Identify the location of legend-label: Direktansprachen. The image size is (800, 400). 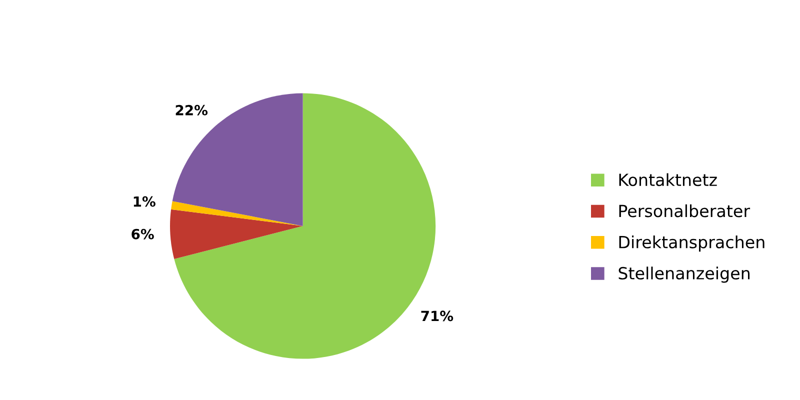
(691, 244).